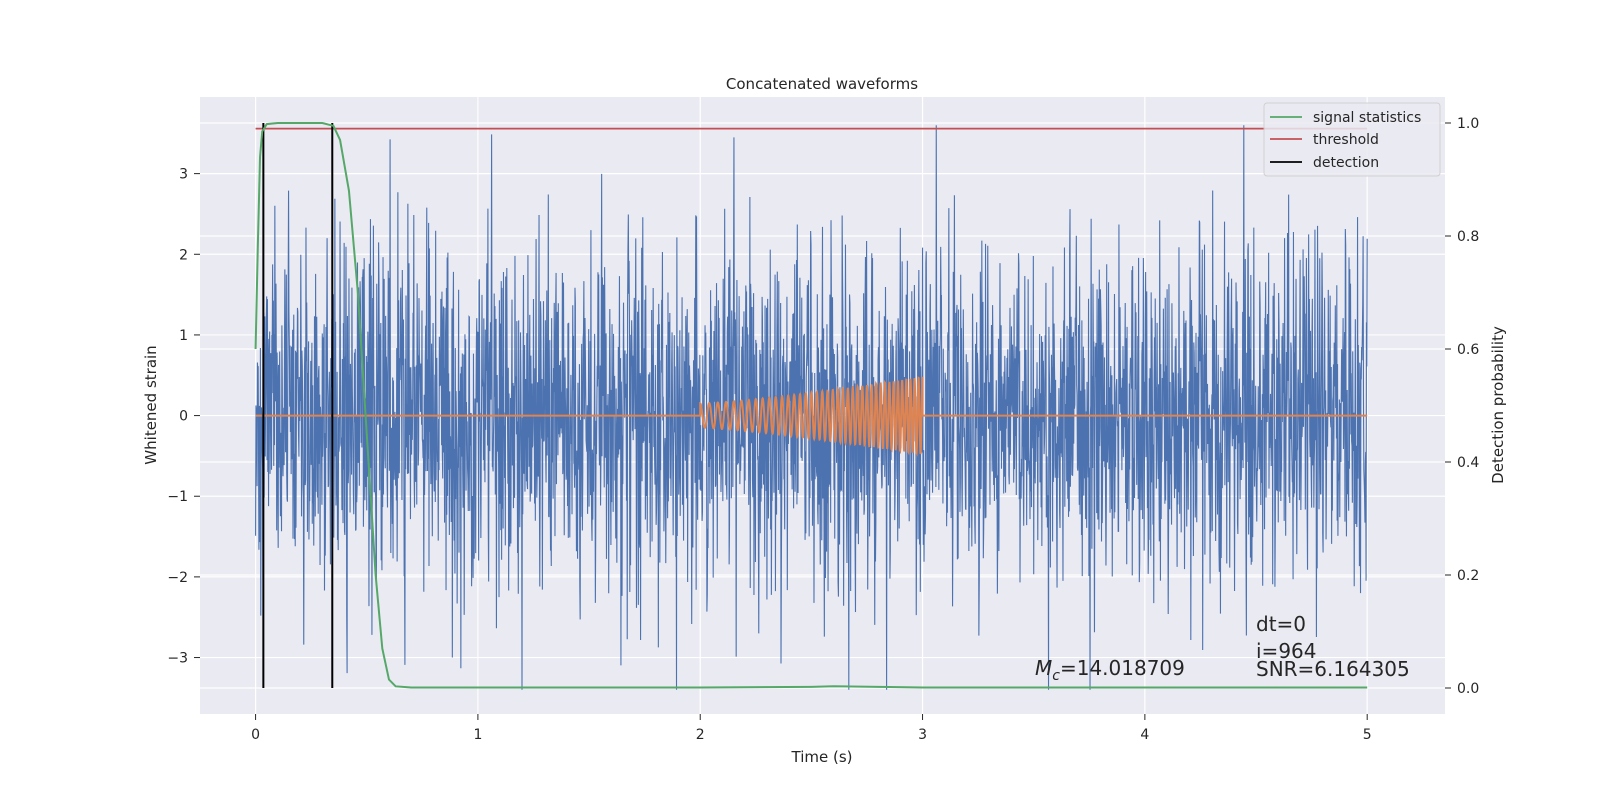 This screenshot has height=800, width=1600. I want to click on y-axis-label-left: Whitened strain, so click(151, 404).